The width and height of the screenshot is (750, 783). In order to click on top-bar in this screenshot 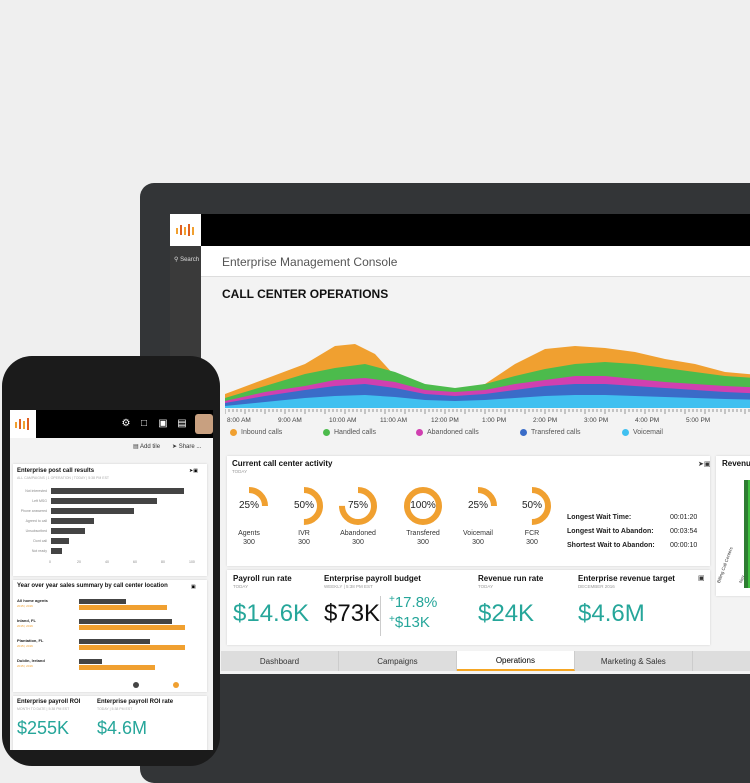, I will do `click(475, 230)`.